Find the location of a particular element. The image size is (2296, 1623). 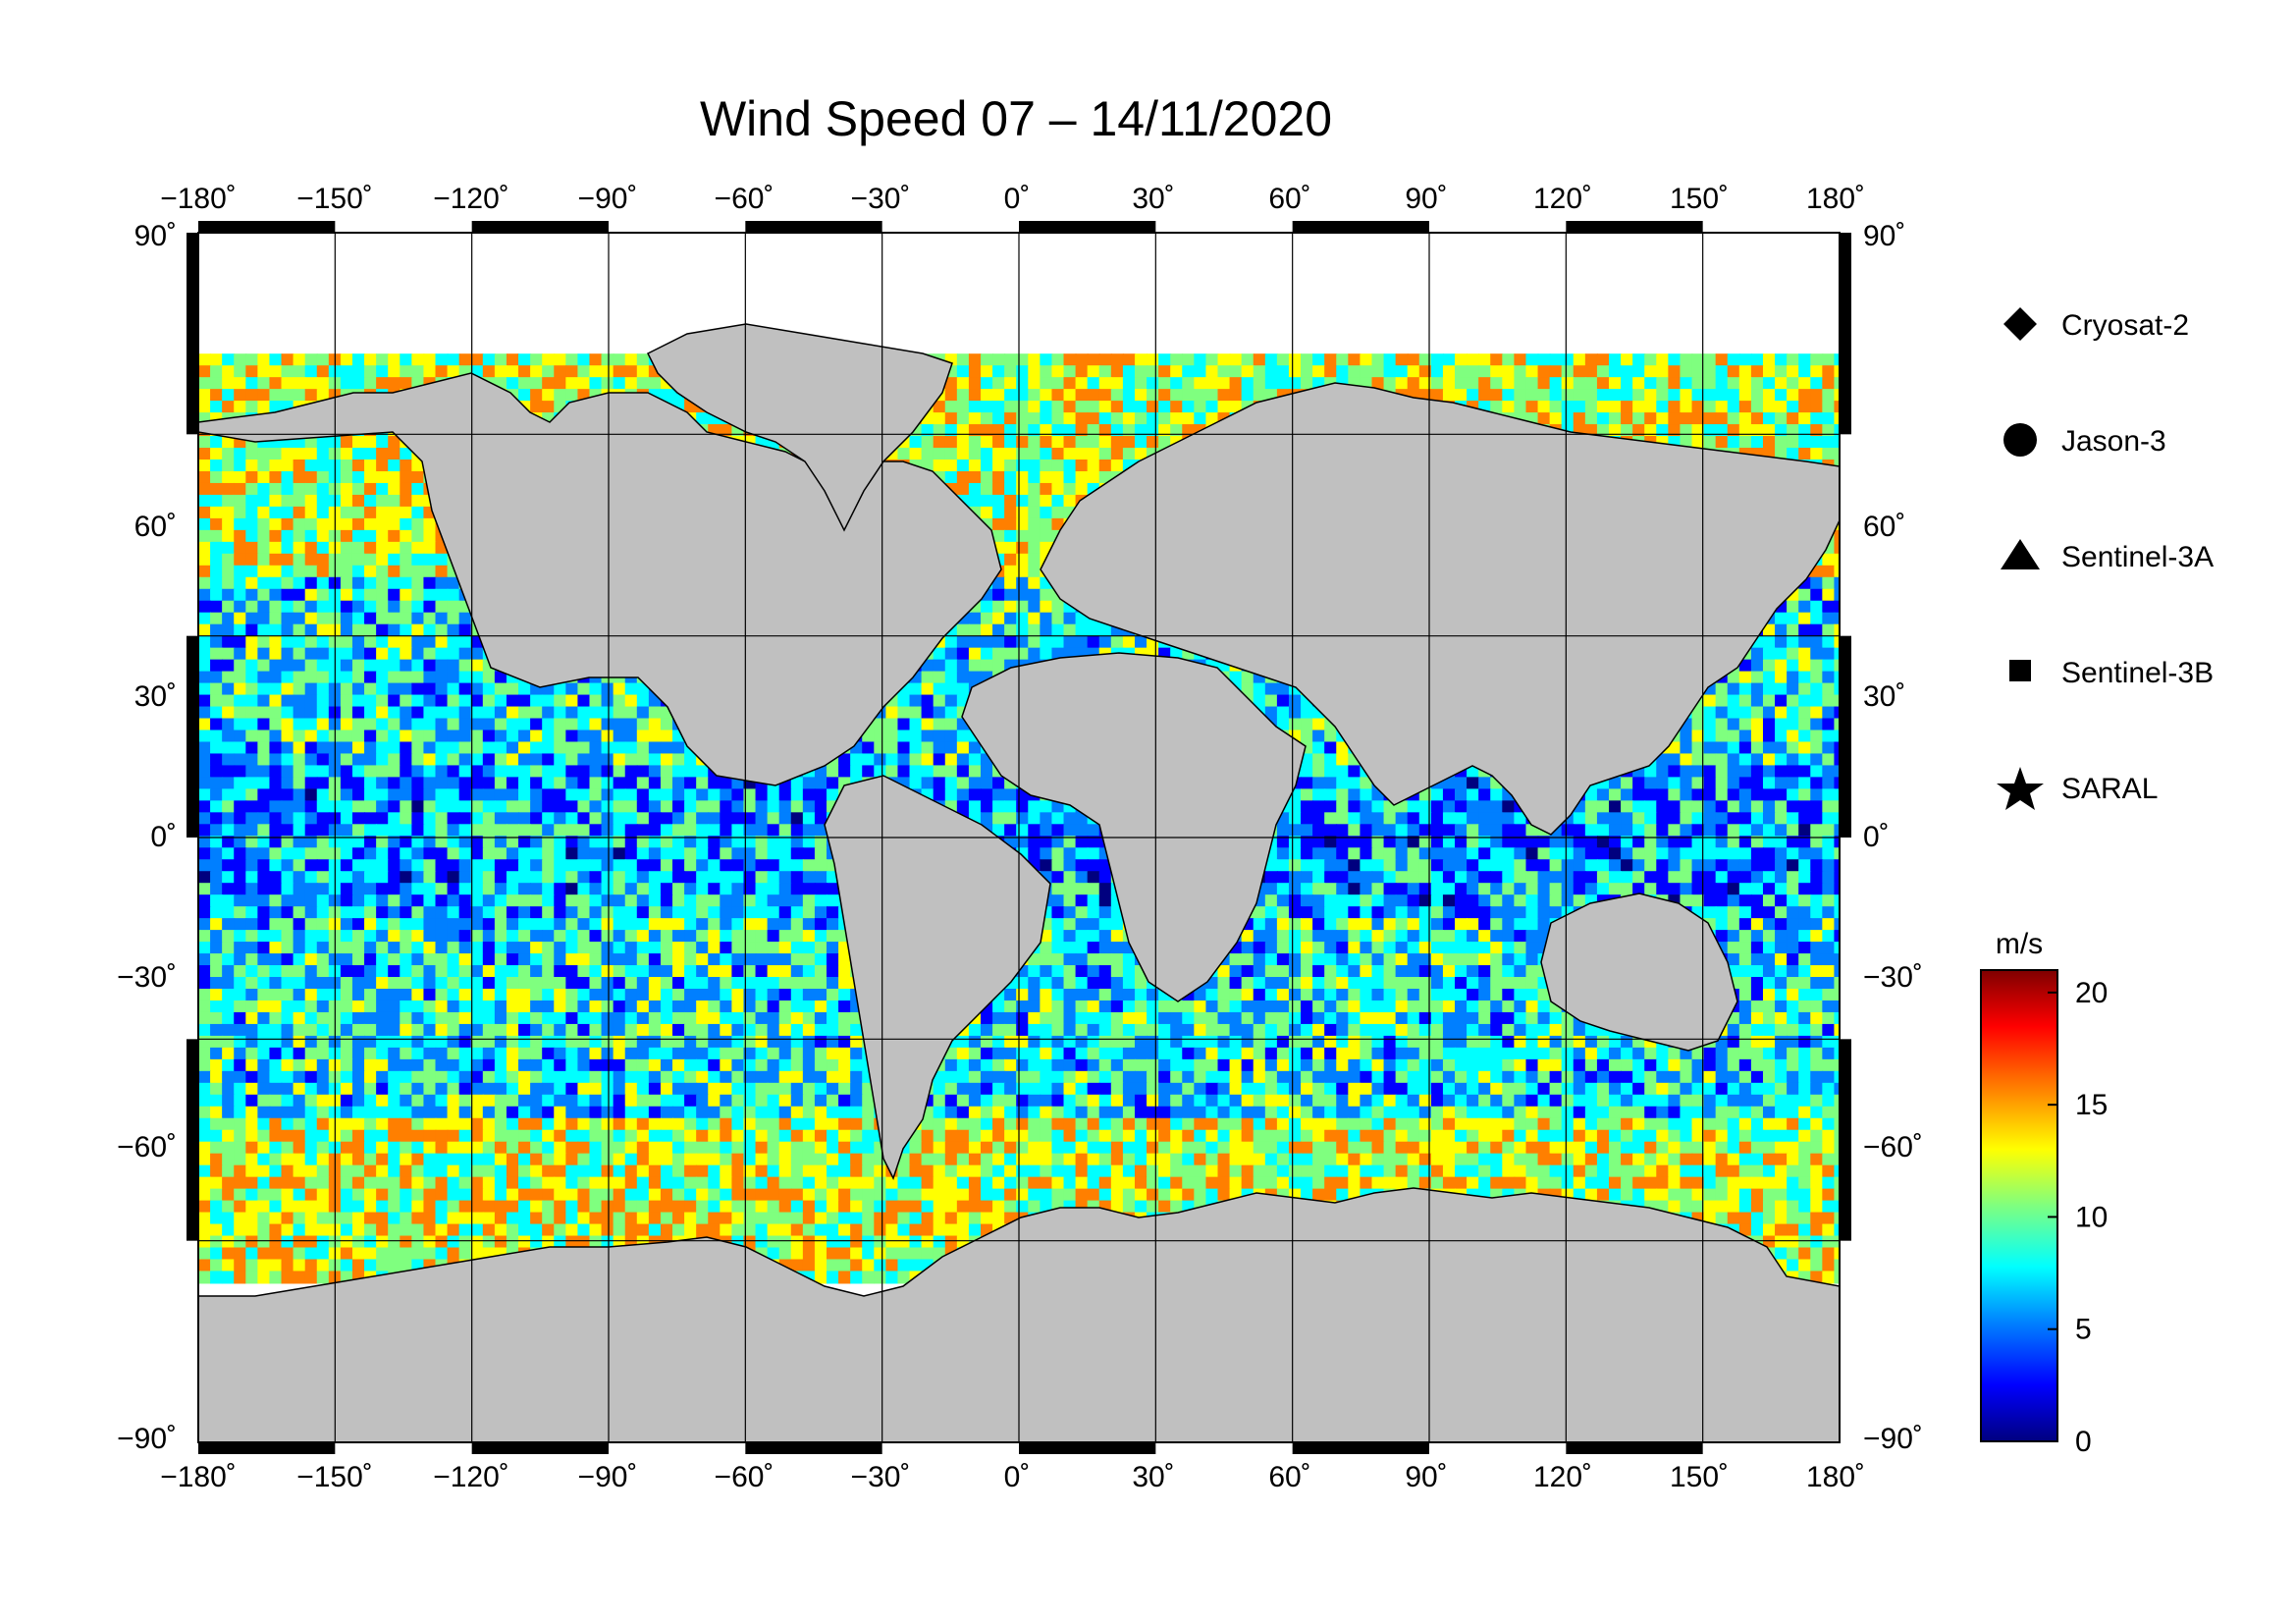

lon-tick-bottom: −30˚ is located at coordinates (881, 1477).